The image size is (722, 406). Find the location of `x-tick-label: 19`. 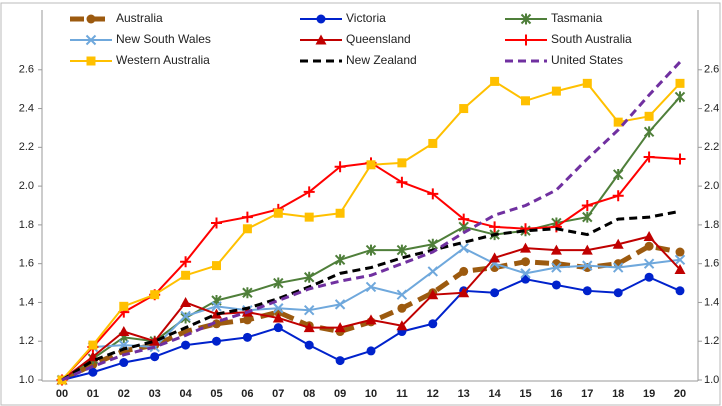

x-tick-label: 19 is located at coordinates (649, 394).